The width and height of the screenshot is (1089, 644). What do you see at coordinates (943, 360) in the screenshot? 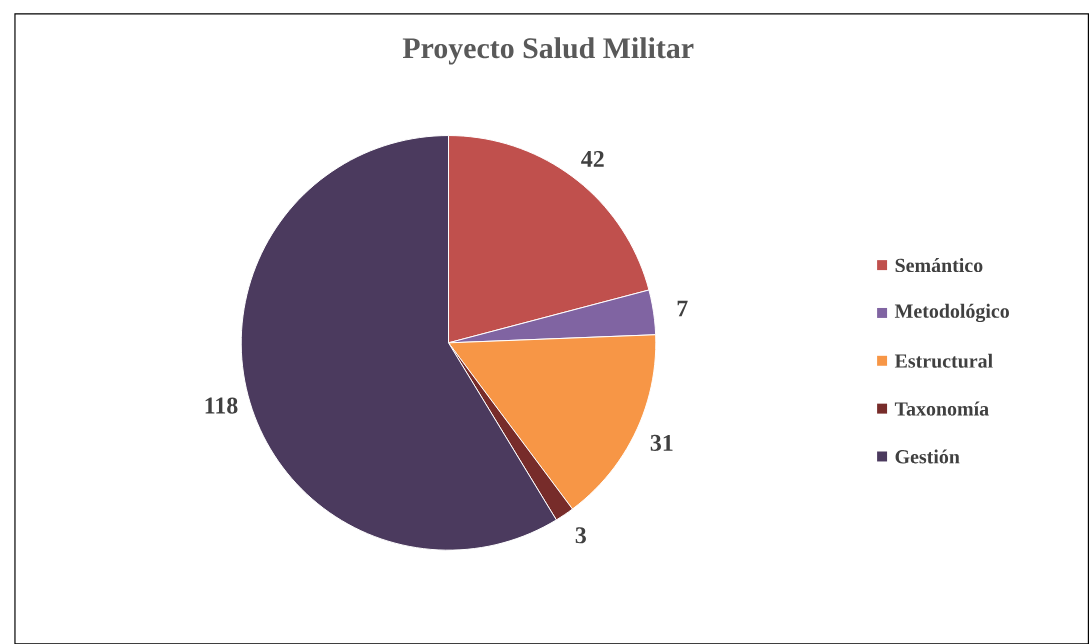
I see `legend-label: Estructural` at bounding box center [943, 360].